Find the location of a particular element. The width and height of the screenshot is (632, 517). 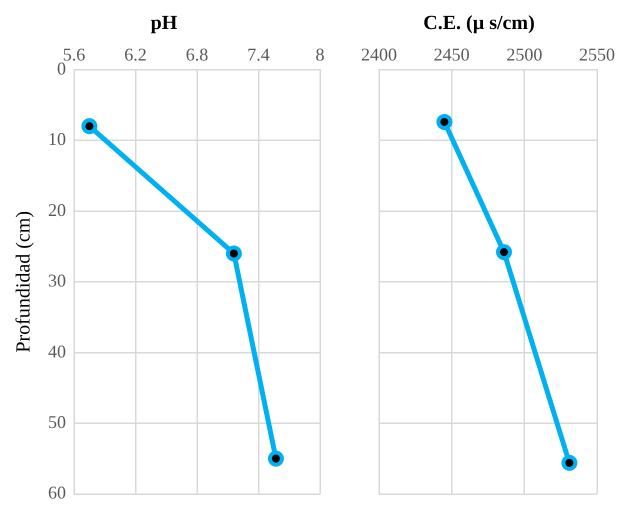

y-tick-label: 20 is located at coordinates (57, 210).